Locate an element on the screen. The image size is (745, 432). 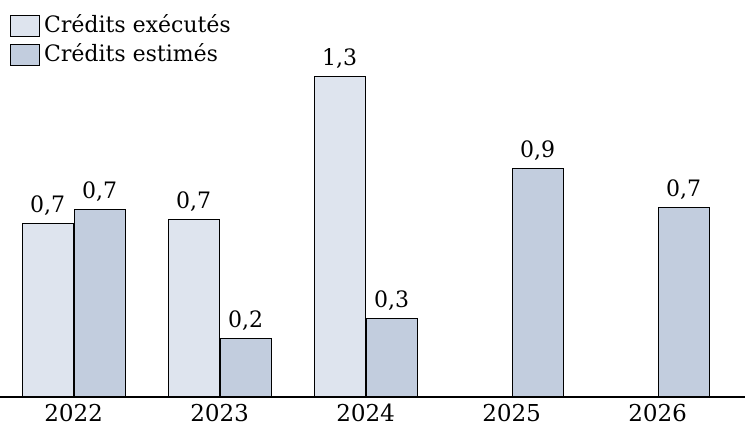
bar-value-label-2024-credits-estimes: 0,3 is located at coordinates (391, 300).